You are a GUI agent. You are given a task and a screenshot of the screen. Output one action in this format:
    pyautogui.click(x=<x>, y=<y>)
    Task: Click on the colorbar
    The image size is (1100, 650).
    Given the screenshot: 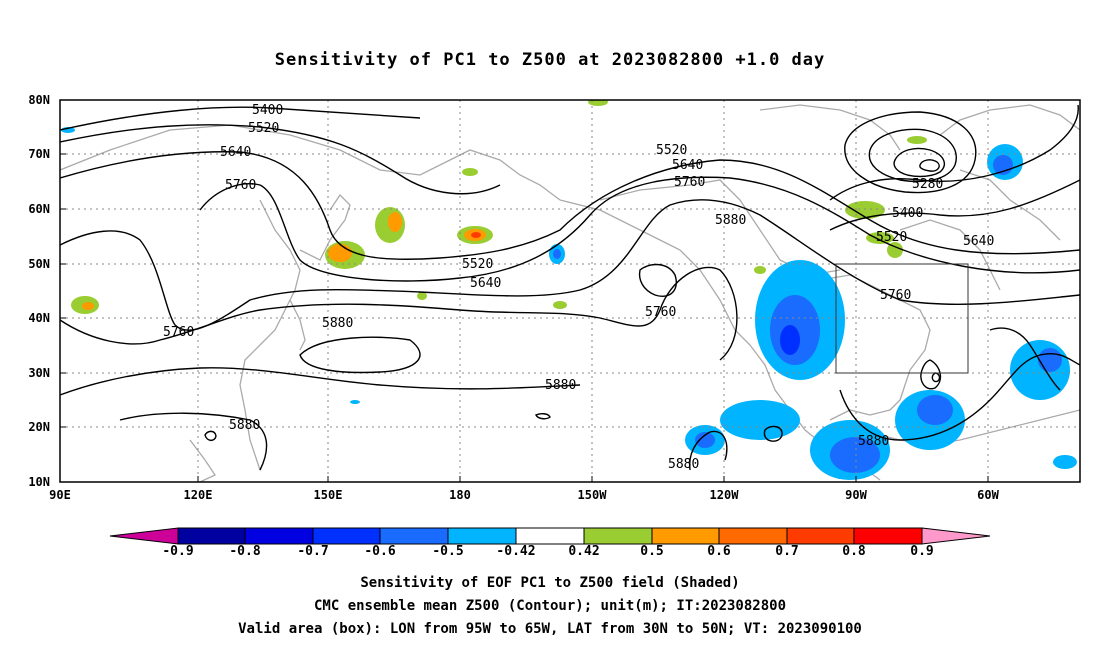 What is the action you would take?
    pyautogui.click(x=550, y=536)
    